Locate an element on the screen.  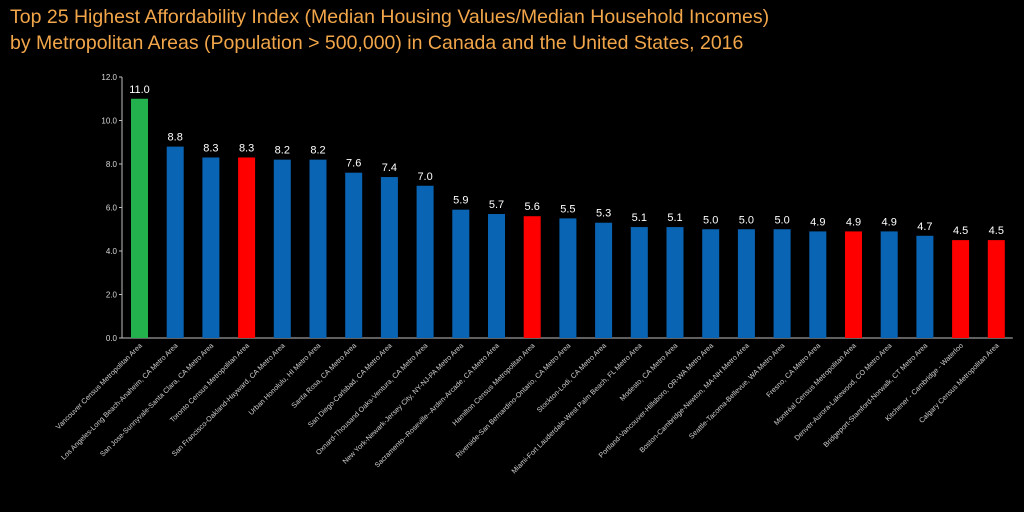
data-label: 11.0 is located at coordinates (139, 90).